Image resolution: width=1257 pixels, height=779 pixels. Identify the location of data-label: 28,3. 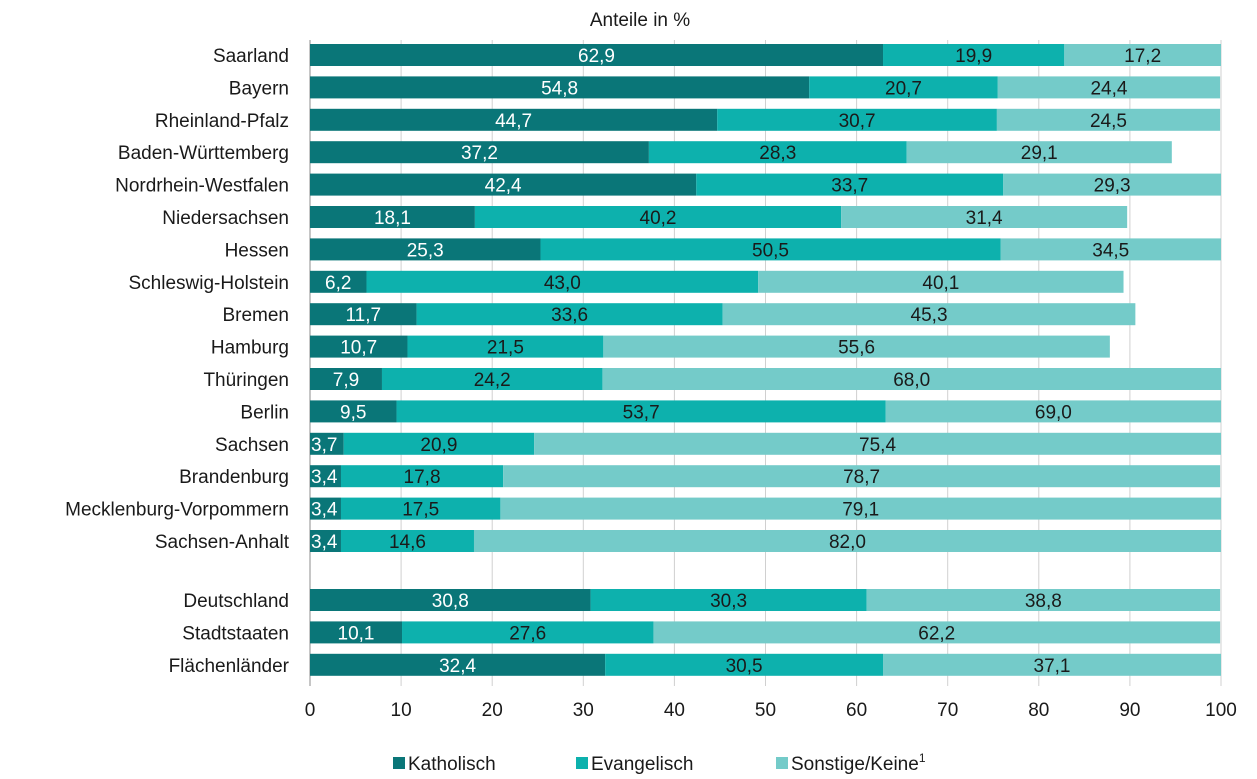
(777, 153).